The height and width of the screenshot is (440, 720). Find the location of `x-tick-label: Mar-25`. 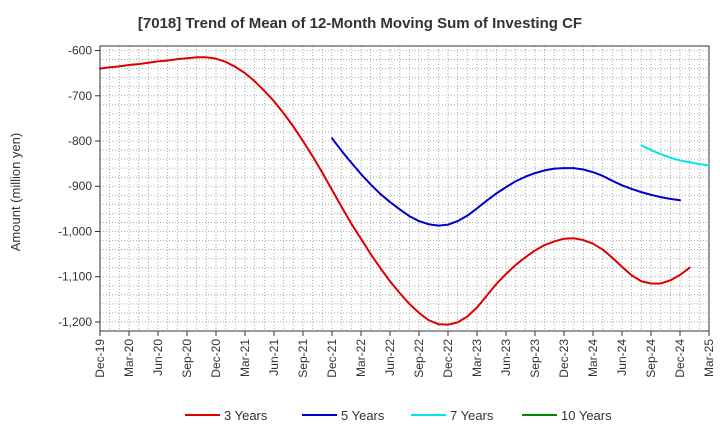

x-tick-label: Mar-25 is located at coordinates (709, 358).